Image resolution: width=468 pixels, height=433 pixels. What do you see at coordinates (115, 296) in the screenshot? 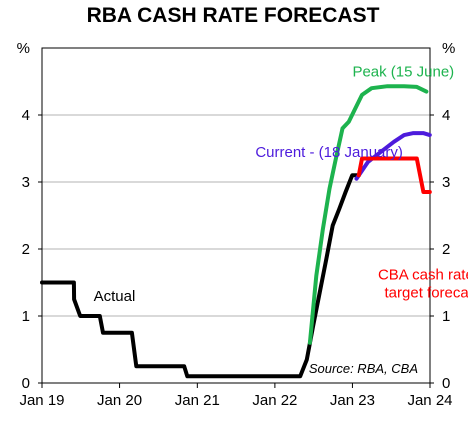
I see `annotation-label: Actual` at bounding box center [115, 296].